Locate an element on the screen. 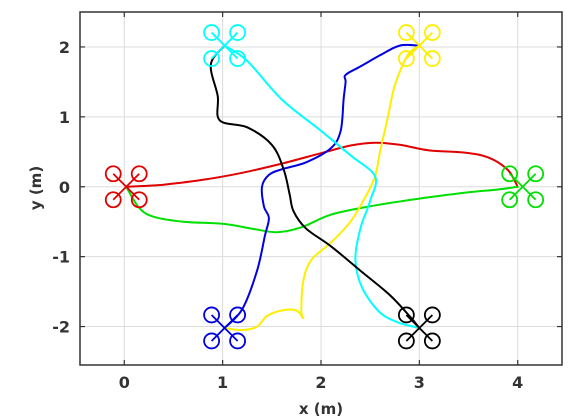 The height and width of the screenshot is (420, 570). y-tick-labels: -2 -1 0 1 2 is located at coordinates (61, 187).